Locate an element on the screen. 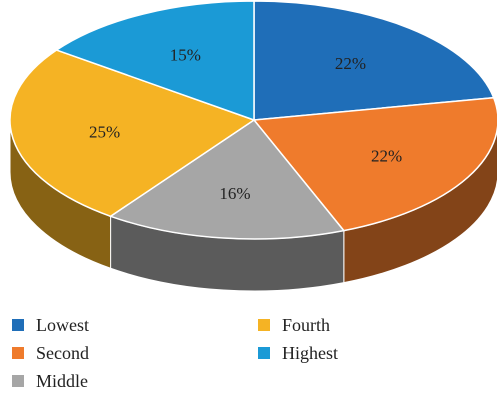 The height and width of the screenshot is (394, 497). legend-label-second: Second is located at coordinates (62, 352).